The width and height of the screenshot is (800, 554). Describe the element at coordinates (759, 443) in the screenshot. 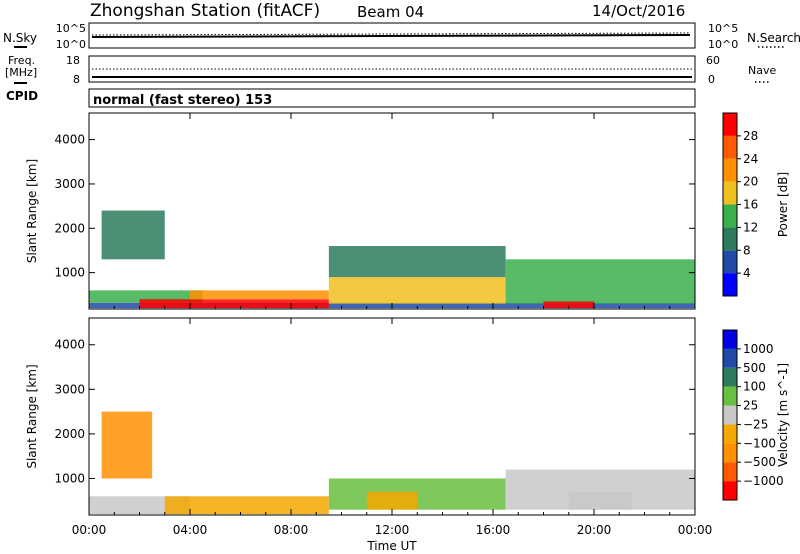

I see `colorbar-tick-label: −100` at that location.